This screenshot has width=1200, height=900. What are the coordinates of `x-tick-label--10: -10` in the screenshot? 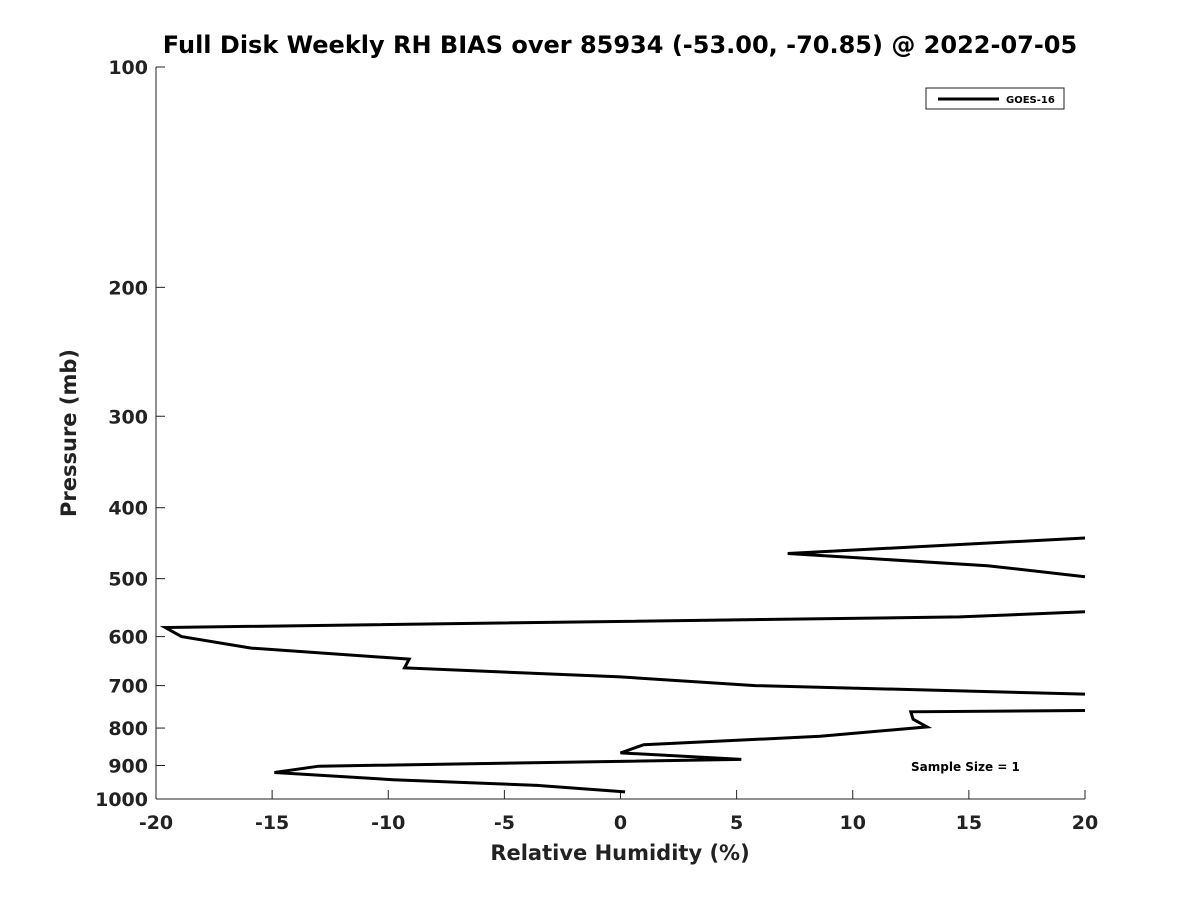 It's located at (388, 823).